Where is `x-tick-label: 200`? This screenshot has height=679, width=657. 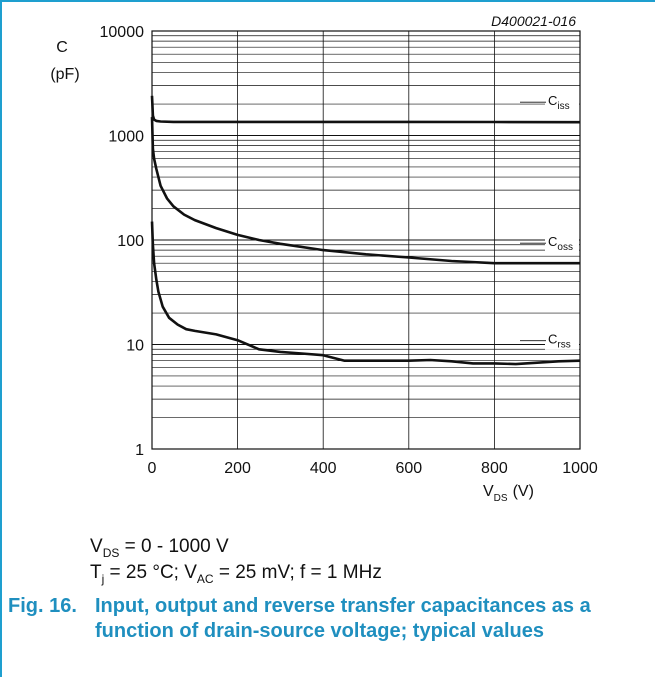 x-tick-label: 200 is located at coordinates (237, 468).